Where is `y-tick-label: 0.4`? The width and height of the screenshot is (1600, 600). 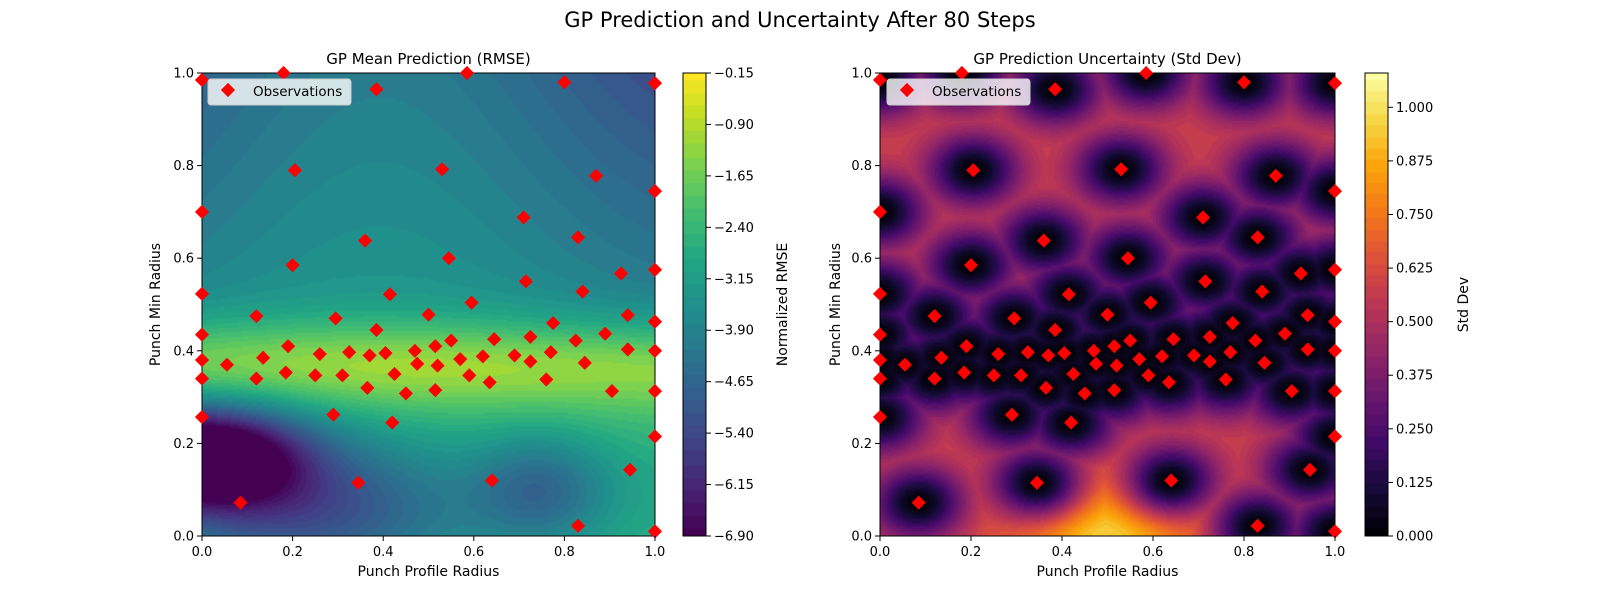 y-tick-label: 0.4 is located at coordinates (861, 351).